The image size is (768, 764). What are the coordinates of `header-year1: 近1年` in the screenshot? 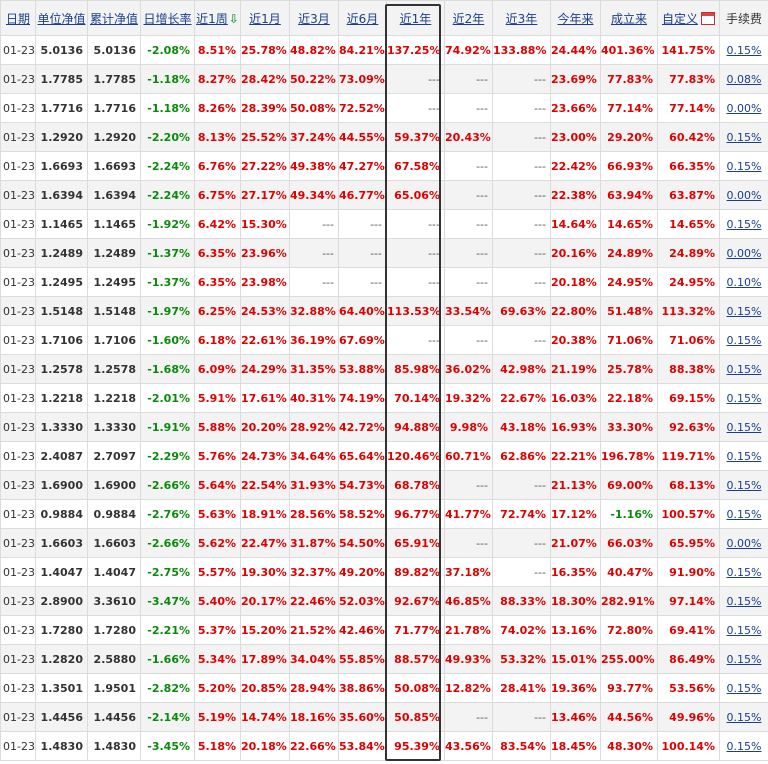 It's located at (415, 18).